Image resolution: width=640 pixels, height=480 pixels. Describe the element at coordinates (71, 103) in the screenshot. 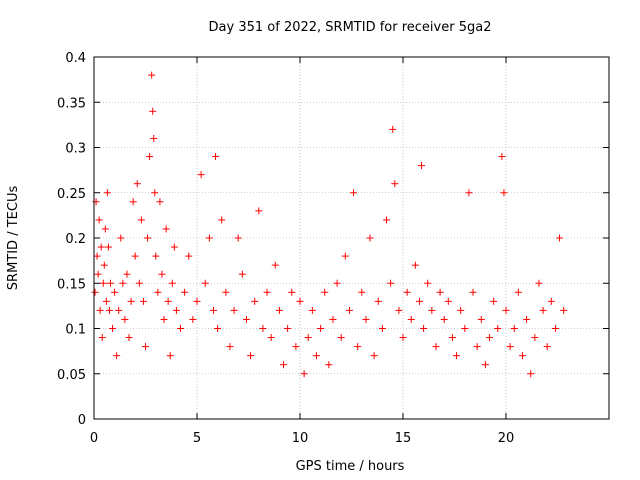

I see `y-tick-label: 0.35` at that location.